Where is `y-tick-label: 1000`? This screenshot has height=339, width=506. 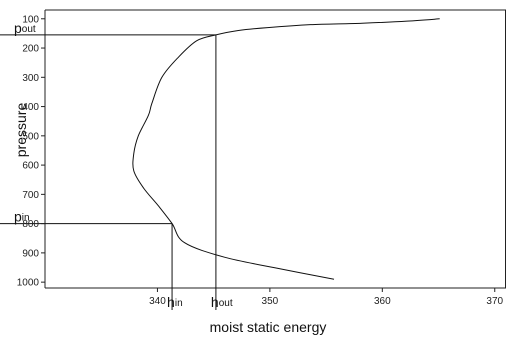 y-tick-label: 1000 is located at coordinates (28, 283).